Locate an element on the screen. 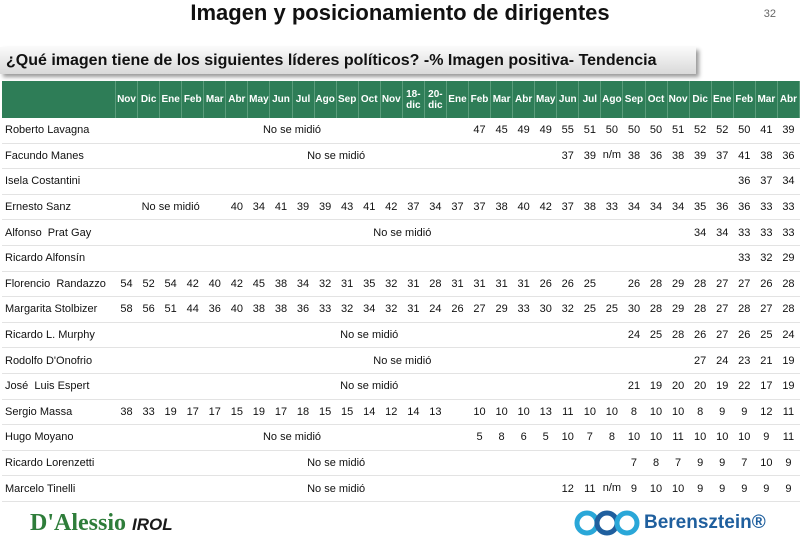  column-header: Ene is located at coordinates (722, 99).